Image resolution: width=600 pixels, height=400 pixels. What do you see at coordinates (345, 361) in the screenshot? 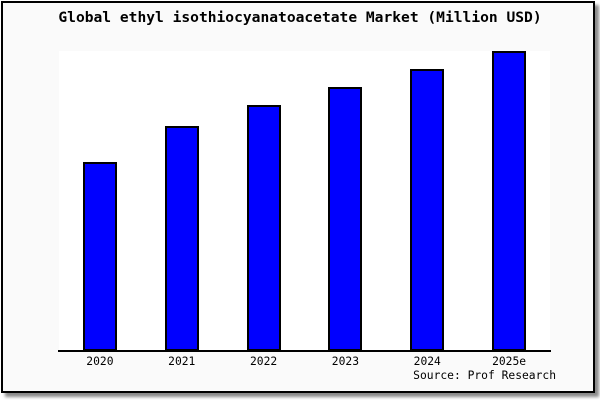
I see `x-tick-label-2023: 2023` at bounding box center [345, 361].